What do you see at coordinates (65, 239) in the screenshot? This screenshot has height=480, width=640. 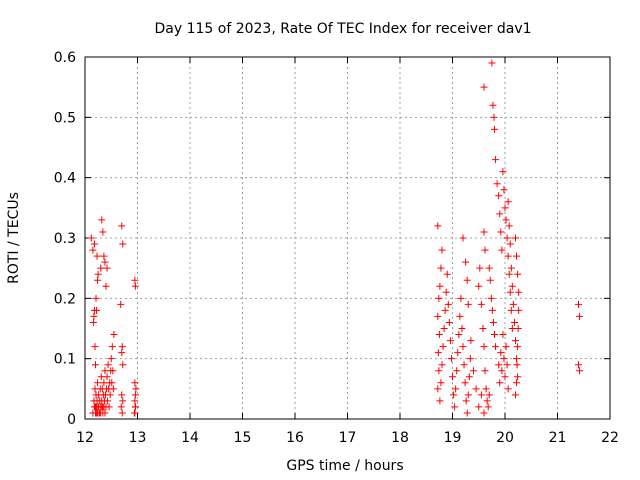 I see `y-tick-labels: 0 0.1 0.2 0.3 0.4 0.5 0.6` at bounding box center [65, 239].